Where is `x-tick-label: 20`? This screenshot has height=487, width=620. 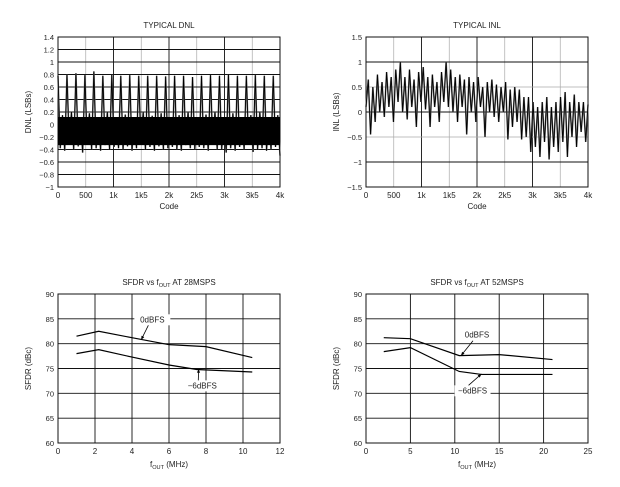
x-tick-label: 20 is located at coordinates (543, 451).